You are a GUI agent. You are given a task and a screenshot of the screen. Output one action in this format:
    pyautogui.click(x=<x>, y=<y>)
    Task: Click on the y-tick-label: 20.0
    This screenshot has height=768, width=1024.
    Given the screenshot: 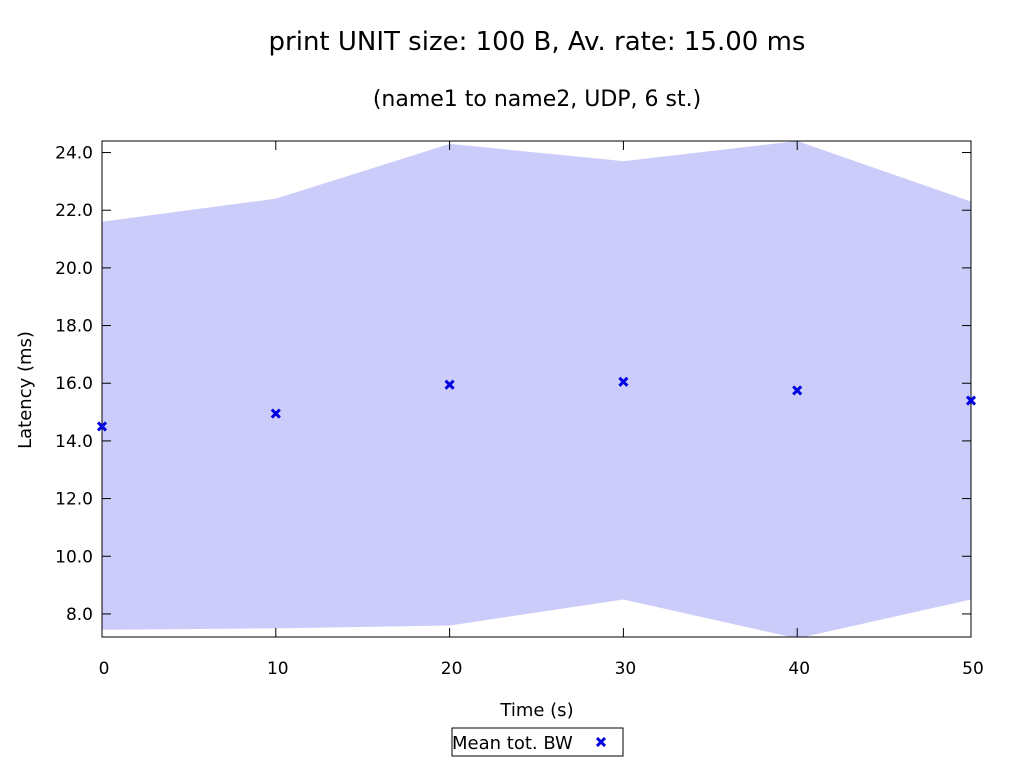 What is the action you would take?
    pyautogui.click(x=74, y=269)
    